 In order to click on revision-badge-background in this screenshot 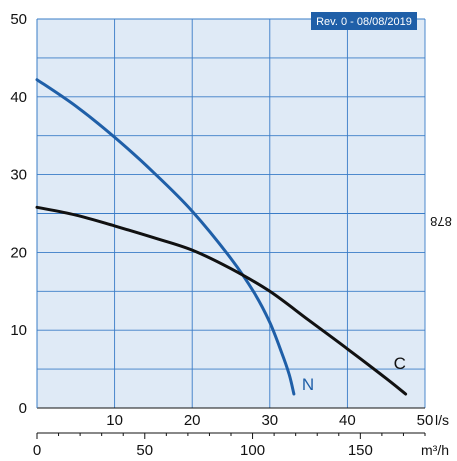, I will do `click(364, 21)`.